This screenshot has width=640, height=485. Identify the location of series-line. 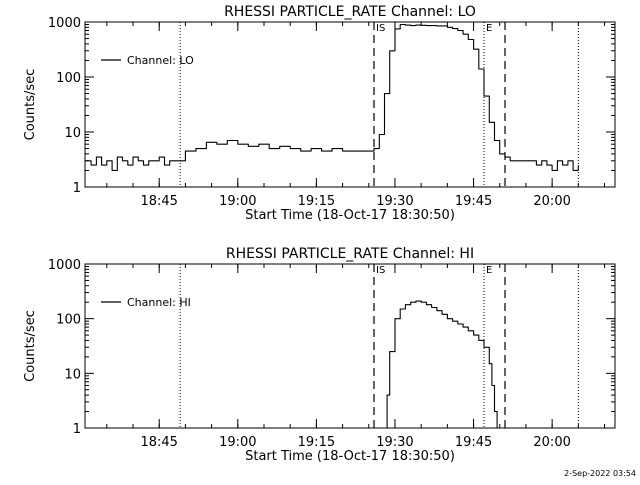
(441, 364).